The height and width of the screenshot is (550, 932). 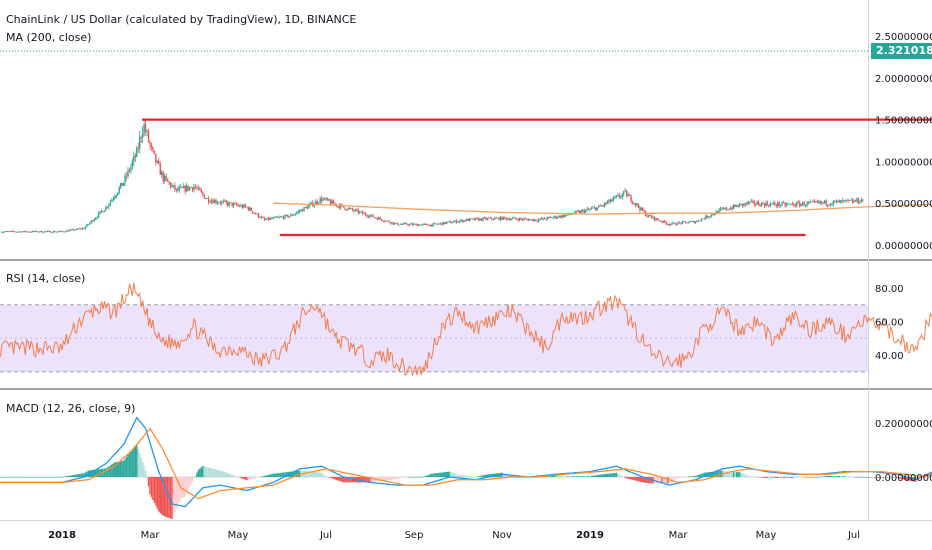 I want to click on time-tick-label: Nov, so click(x=502, y=535).